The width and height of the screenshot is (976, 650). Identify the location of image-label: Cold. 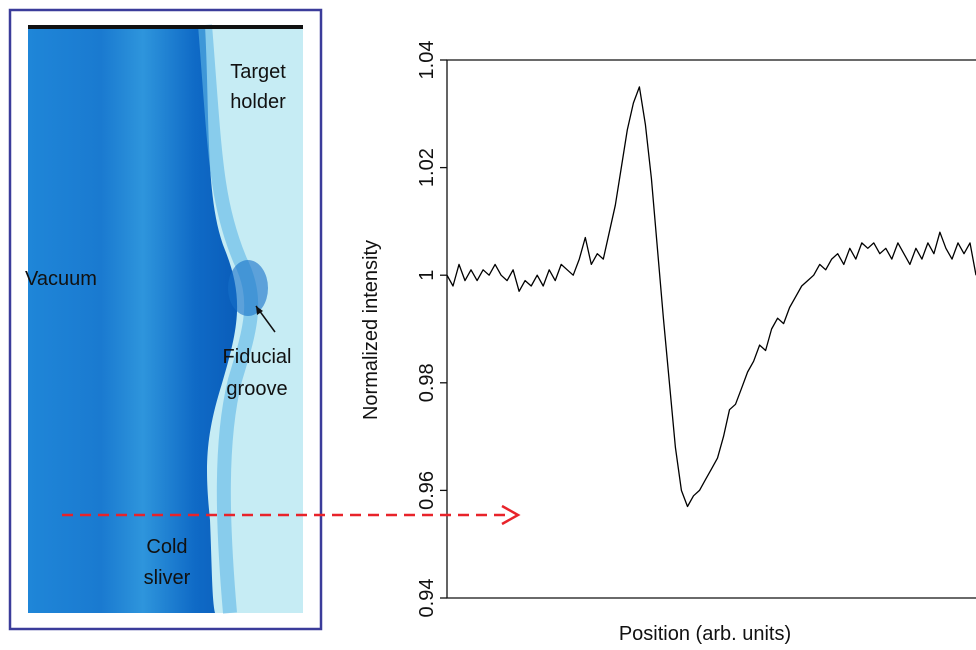
(166, 547).